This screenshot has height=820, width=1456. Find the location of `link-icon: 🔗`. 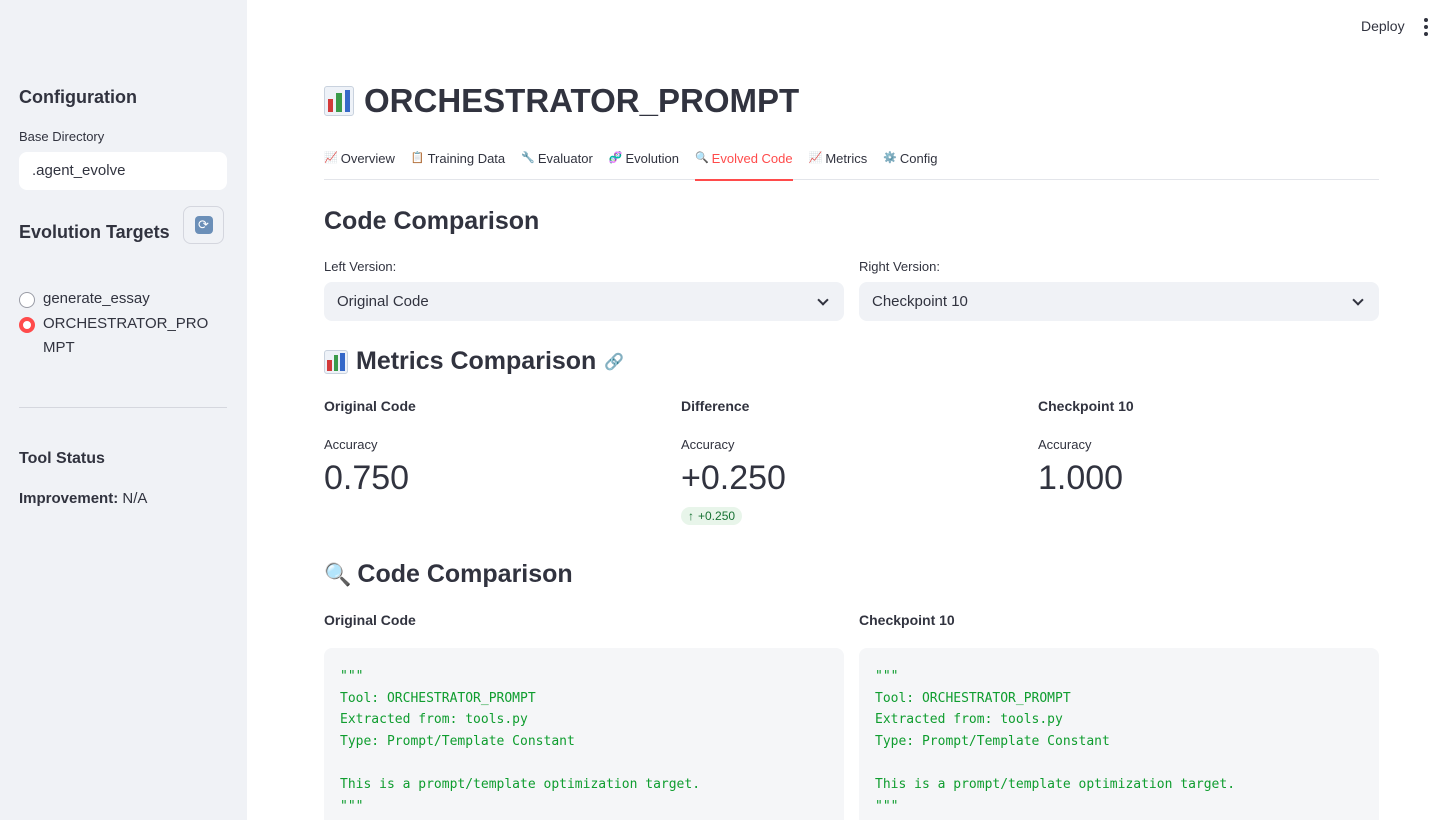

link-icon: 🔗 is located at coordinates (614, 362).